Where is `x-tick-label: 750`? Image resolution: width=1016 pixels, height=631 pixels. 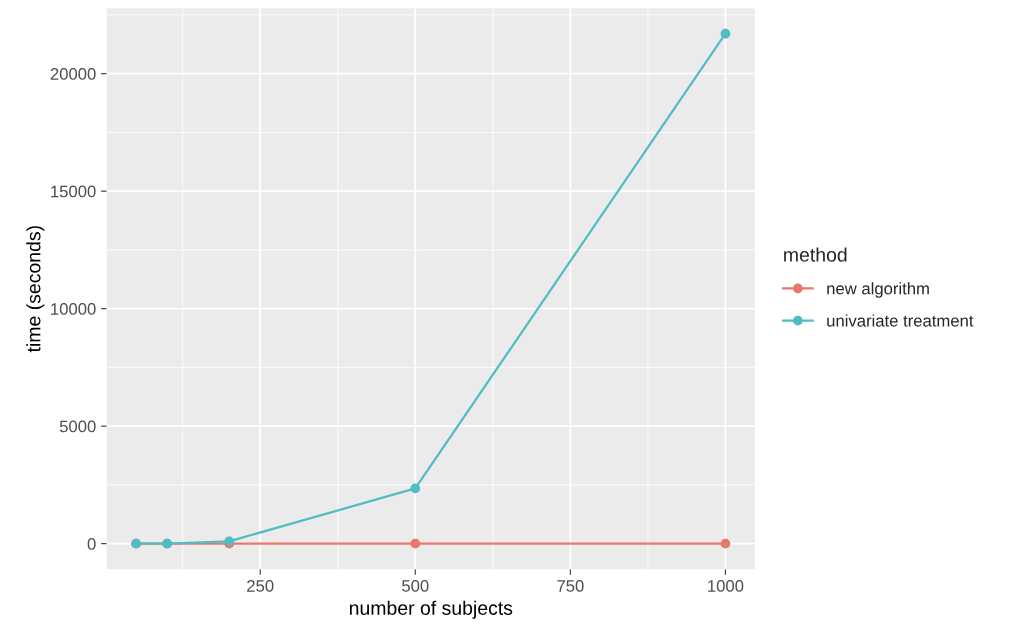
x-tick-label: 750 is located at coordinates (570, 586).